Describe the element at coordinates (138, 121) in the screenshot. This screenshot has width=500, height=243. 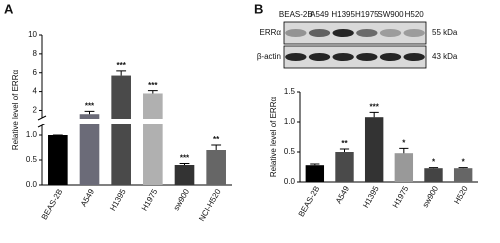
I see `break-gap` at that location.